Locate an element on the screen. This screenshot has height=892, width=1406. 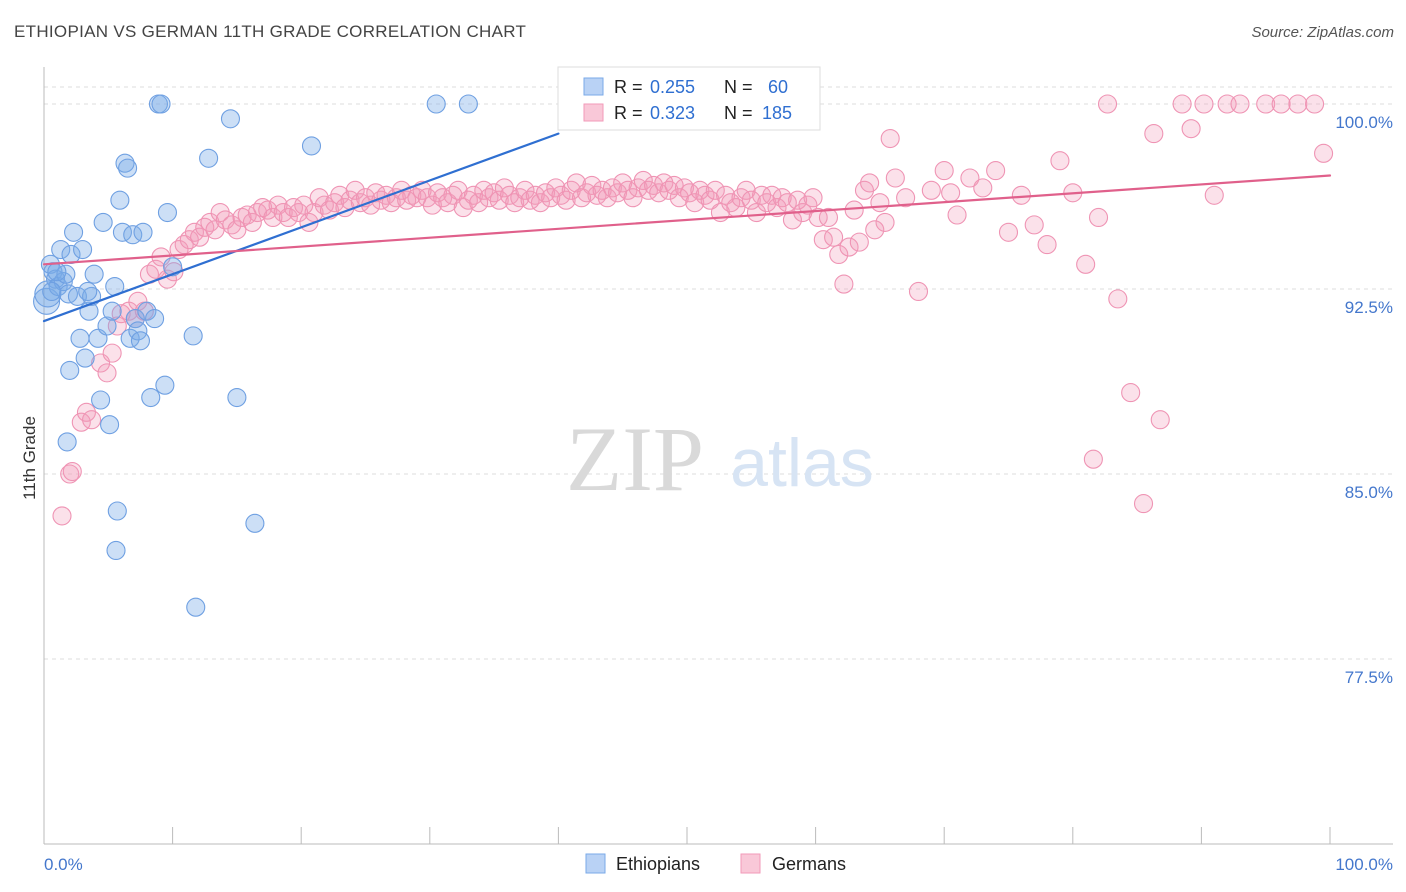
y-axis-label: 11th Grade is located at coordinates (29, 458).